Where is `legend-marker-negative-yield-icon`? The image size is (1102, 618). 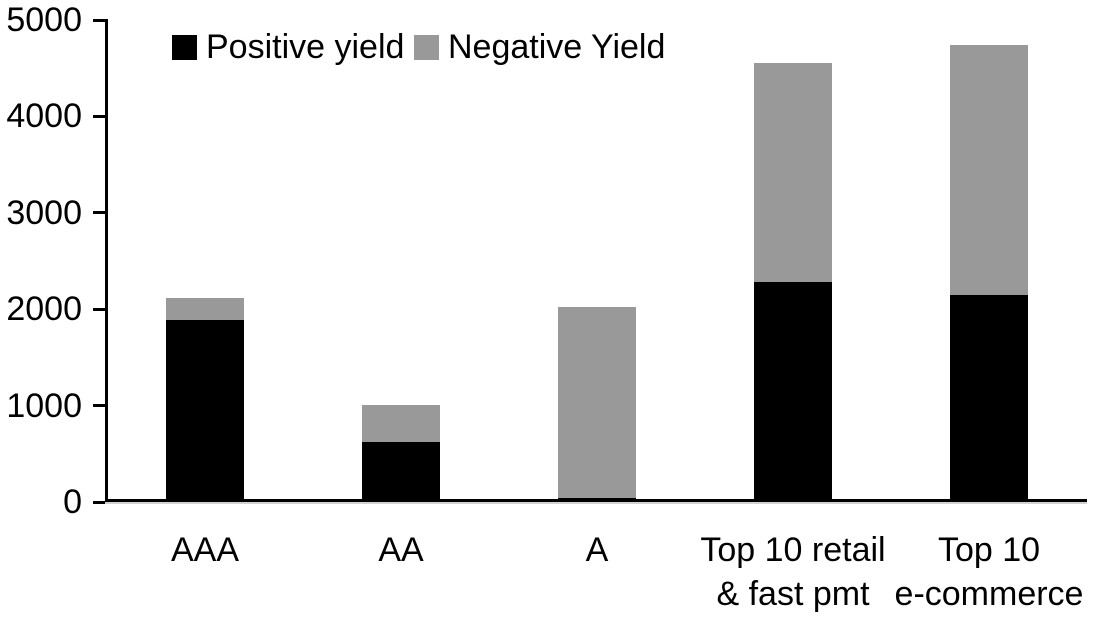
legend-marker-negative-yield-icon is located at coordinates (426, 47).